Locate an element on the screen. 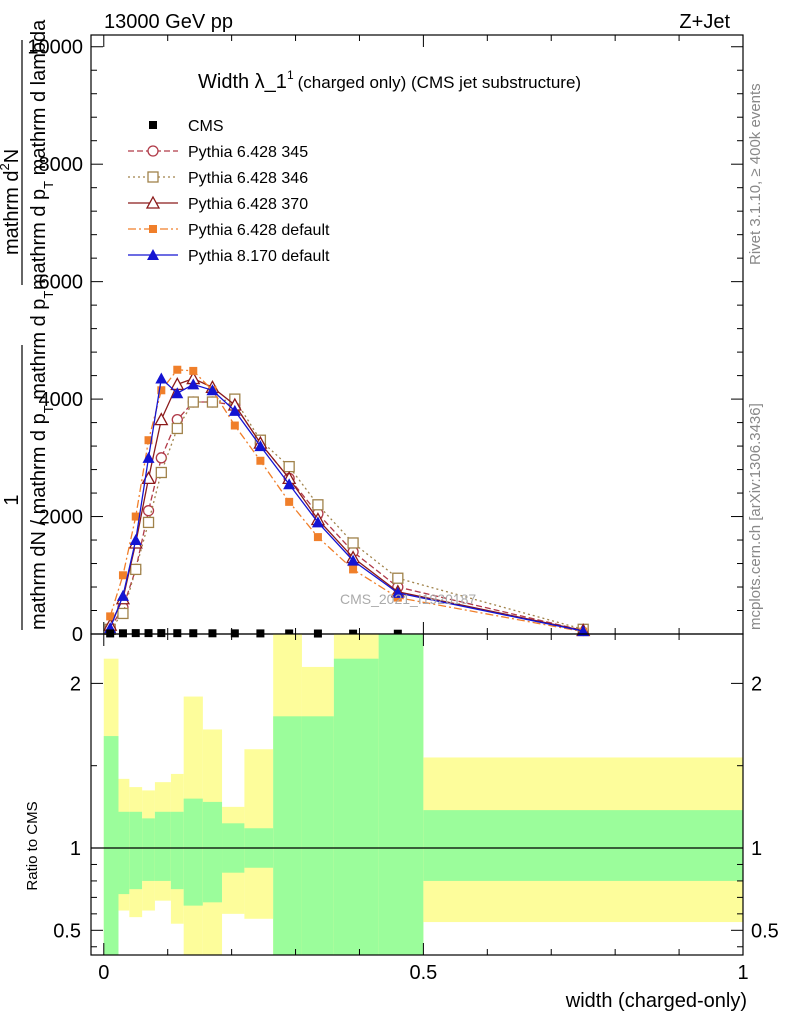  header-left: 13000 GeV pp is located at coordinates (168, 22).